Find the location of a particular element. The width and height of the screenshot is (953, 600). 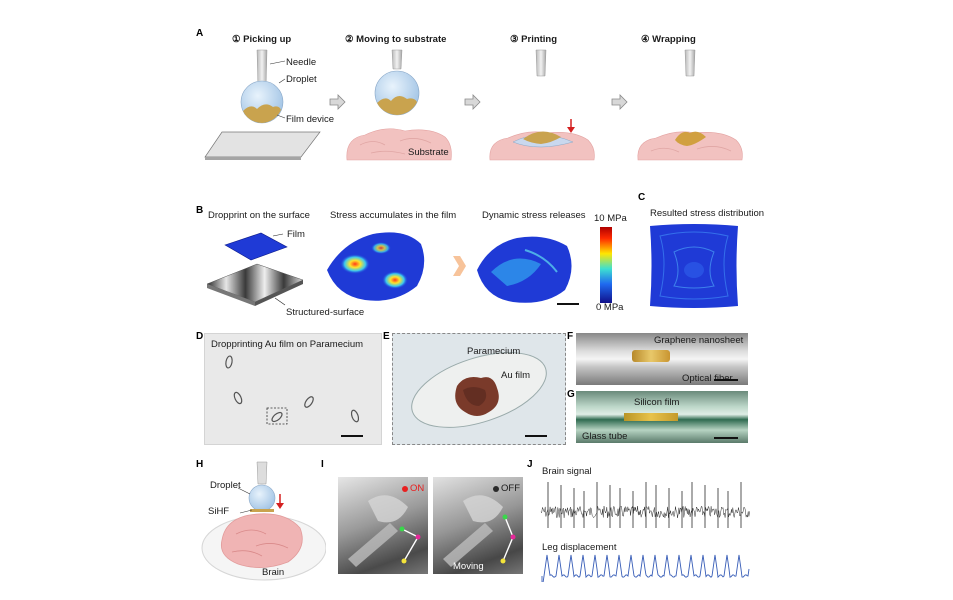

label-needle: Needle is located at coordinates (301, 62).